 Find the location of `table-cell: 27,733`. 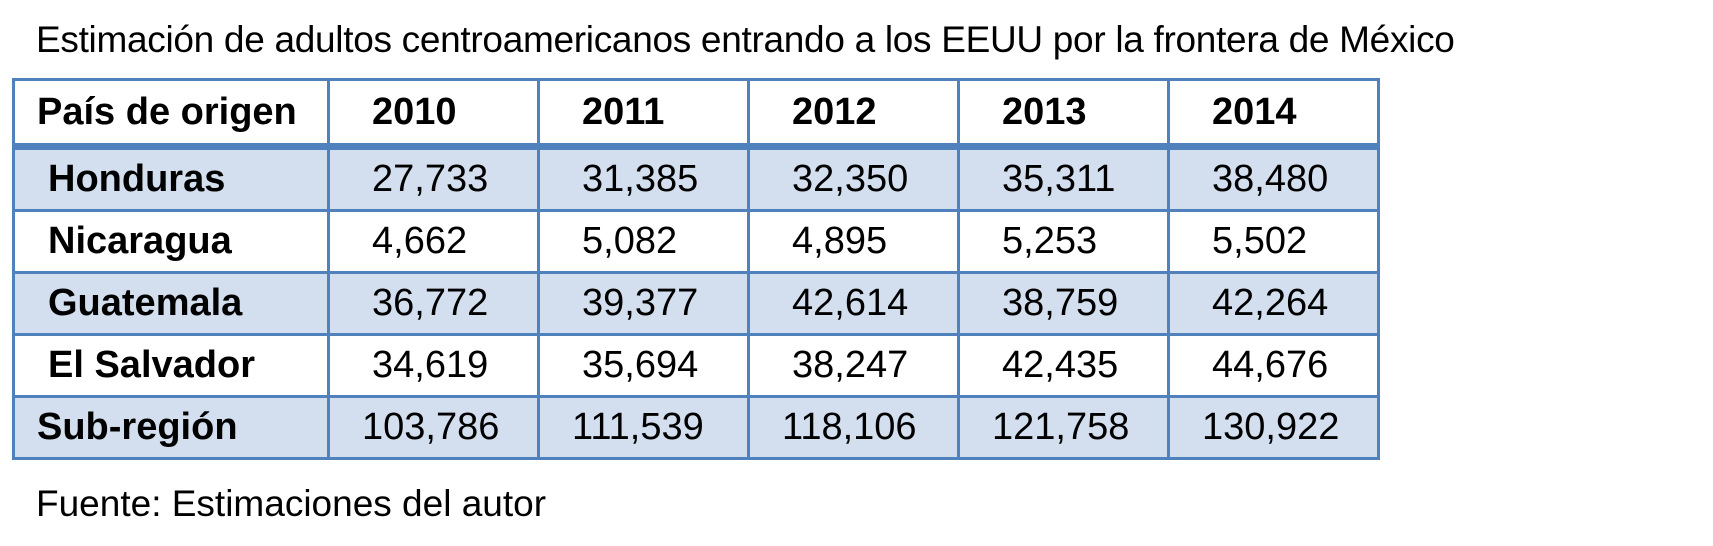

table-cell: 27,733 is located at coordinates (433, 178).